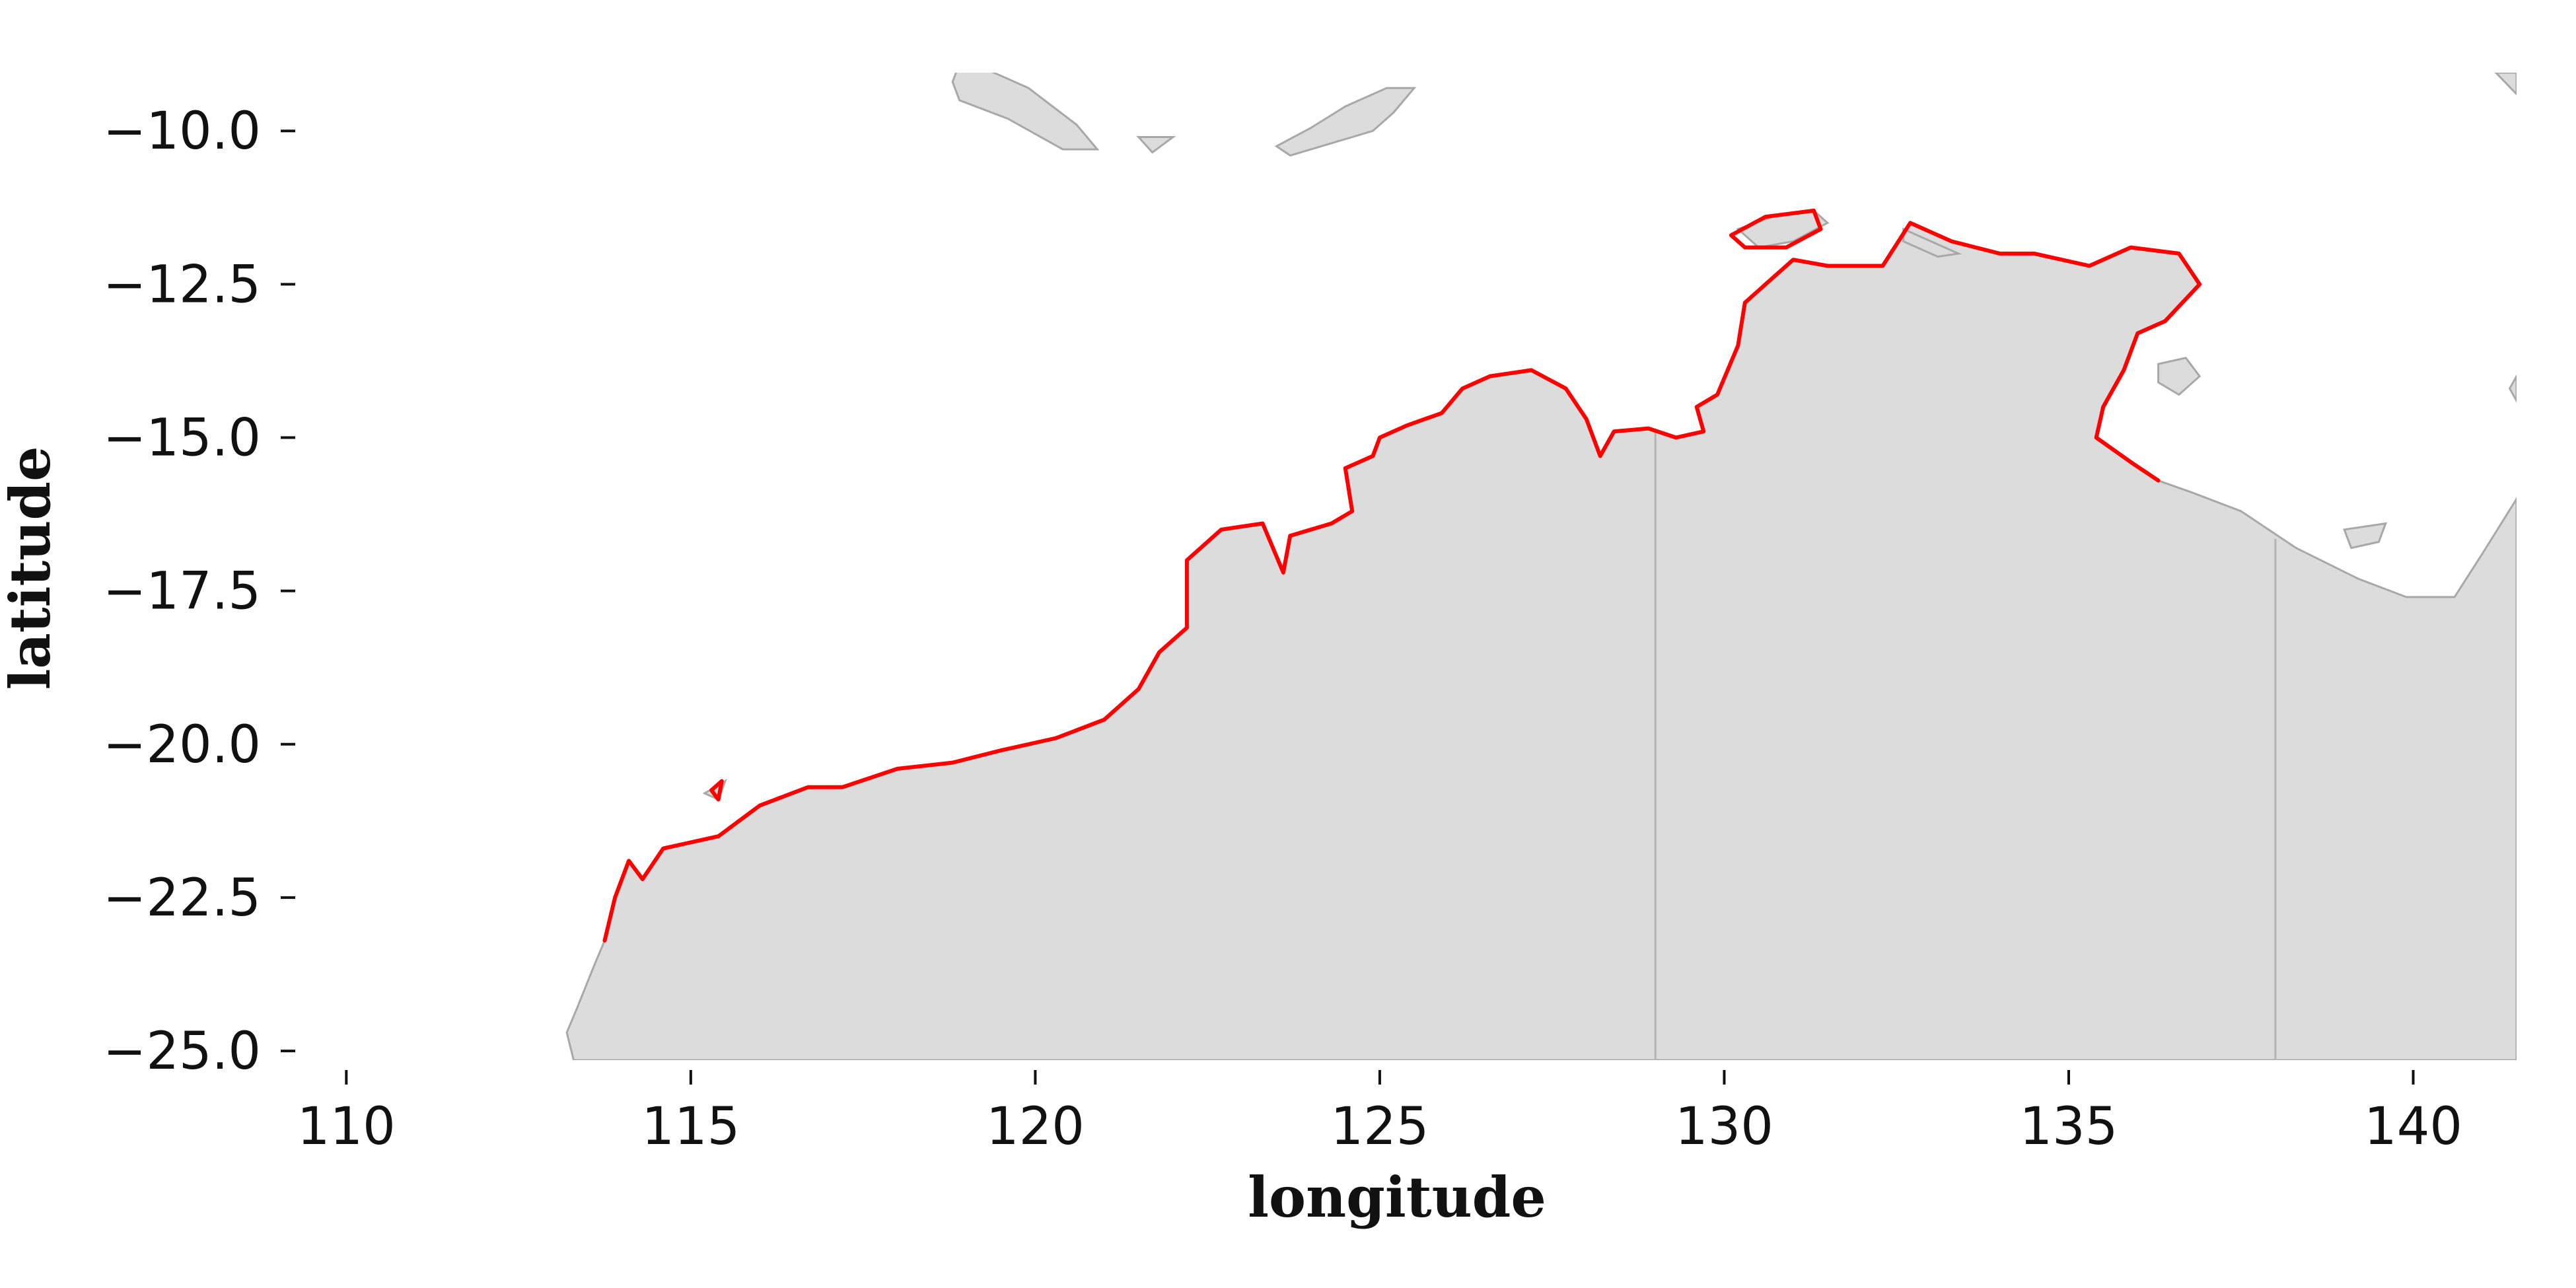 The width and height of the screenshot is (2576, 1288). Describe the element at coordinates (182, 1052) in the screenshot. I see `y-tick-label: −25.0` at that location.